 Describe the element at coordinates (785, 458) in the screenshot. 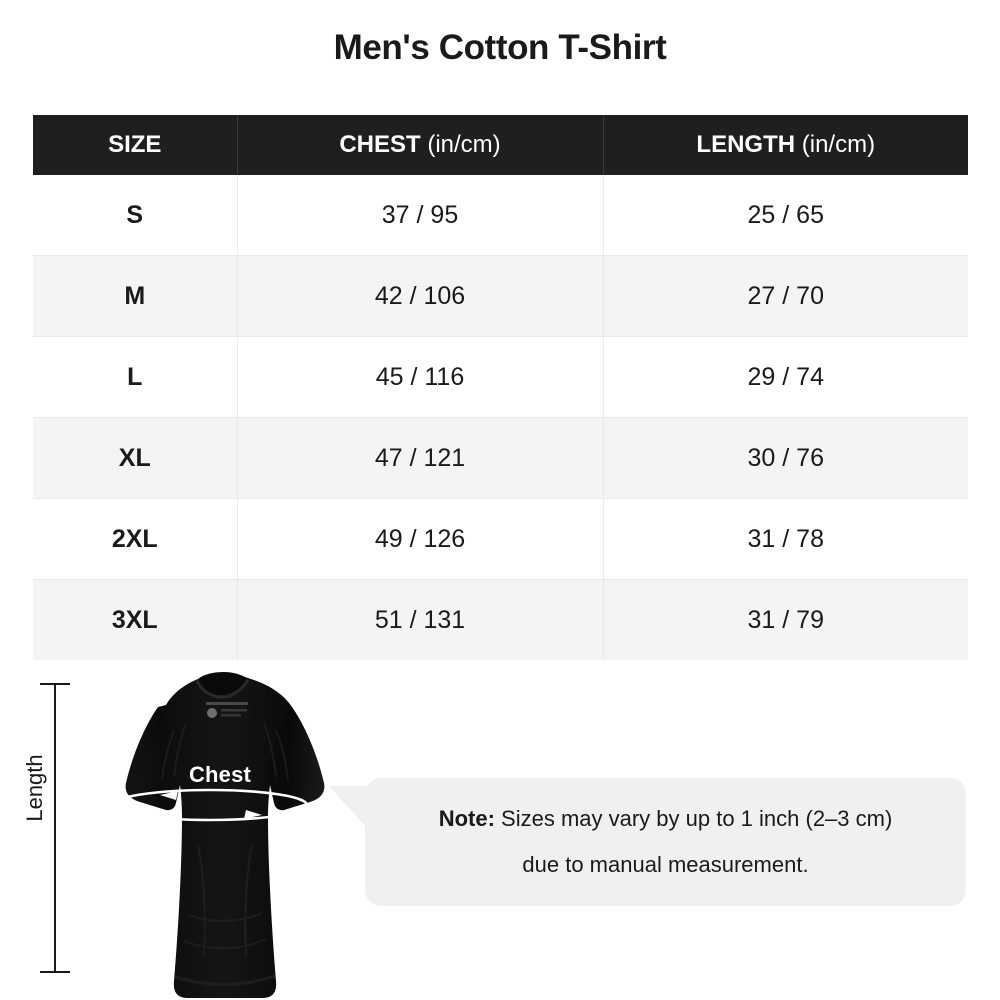

I see `cell-length: 30 / 76` at that location.